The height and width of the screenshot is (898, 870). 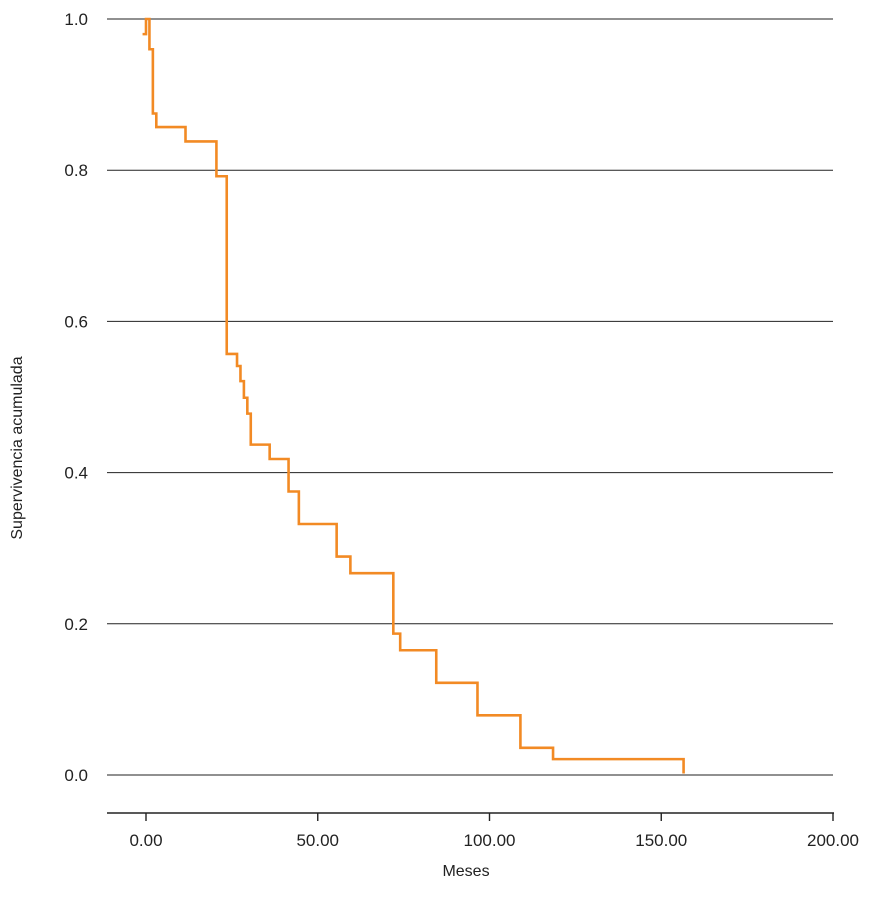 What do you see at coordinates (76, 321) in the screenshot?
I see `y-tick-label: 0.6` at bounding box center [76, 321].